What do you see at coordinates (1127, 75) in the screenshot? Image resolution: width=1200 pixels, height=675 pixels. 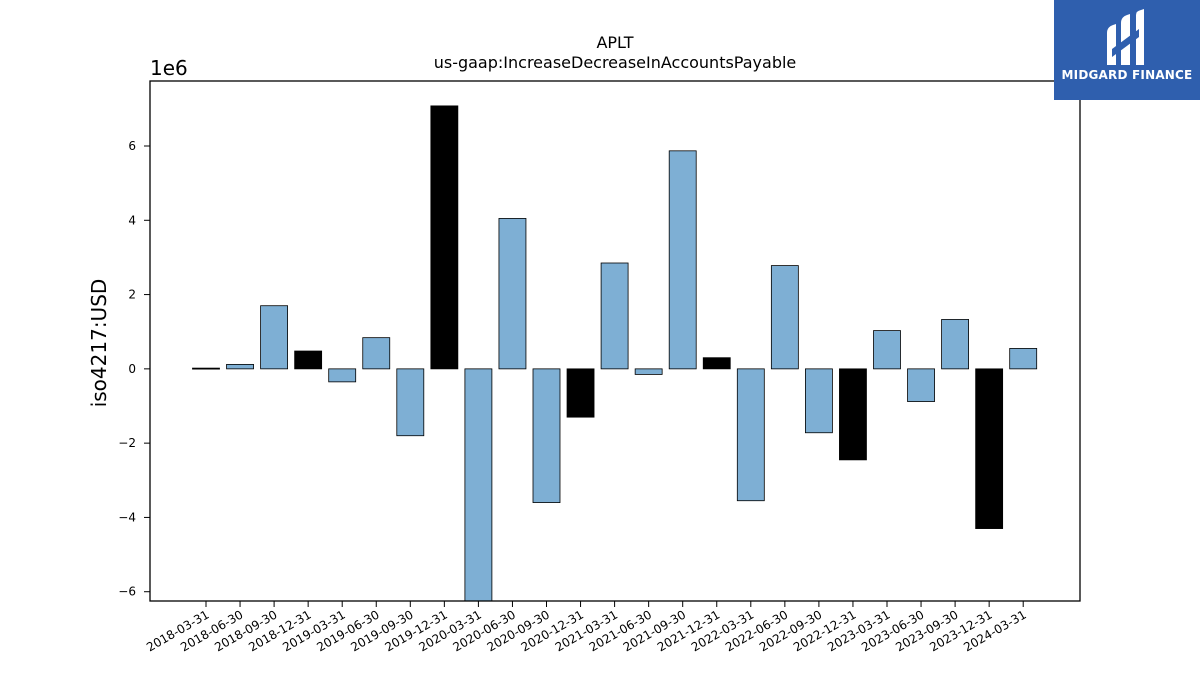 I see `brand-name: MIDGARD FINANCE` at bounding box center [1127, 75].